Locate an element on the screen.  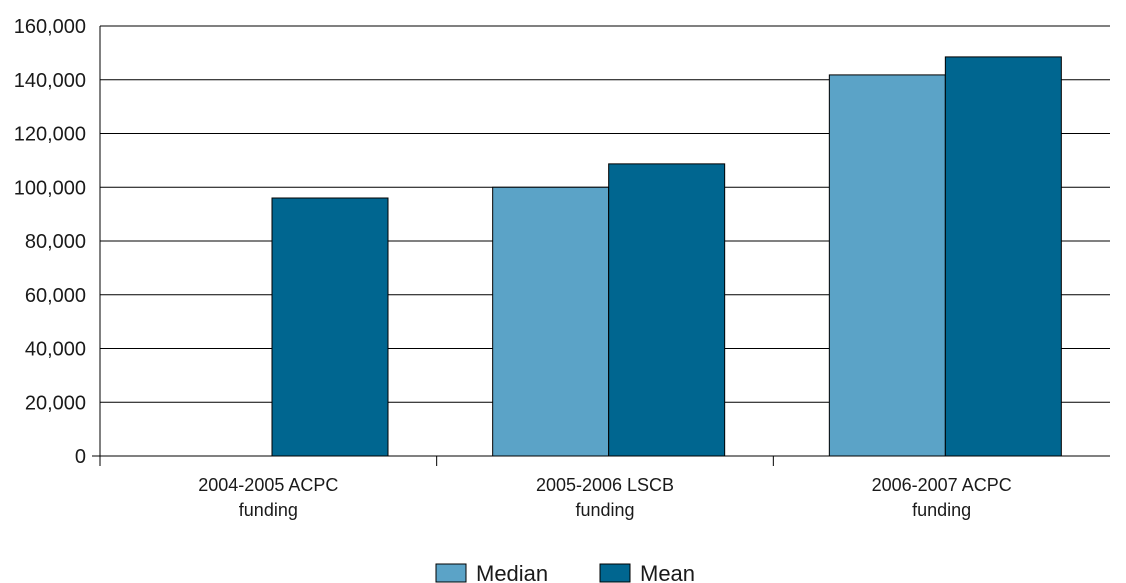
x-category-label: 2005-2006 LSCB is located at coordinates (605, 485).